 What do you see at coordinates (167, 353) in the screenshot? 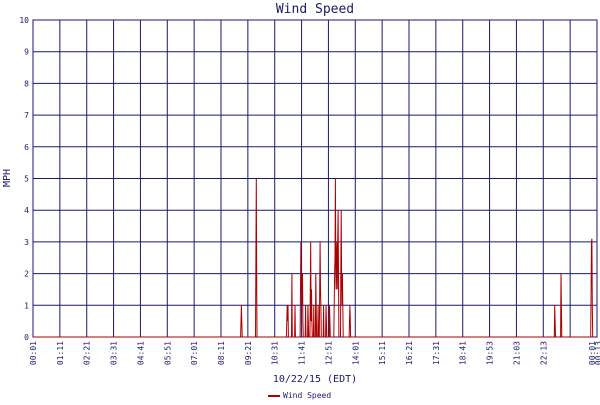
I see `x-tick-label: 05:51` at bounding box center [167, 353].